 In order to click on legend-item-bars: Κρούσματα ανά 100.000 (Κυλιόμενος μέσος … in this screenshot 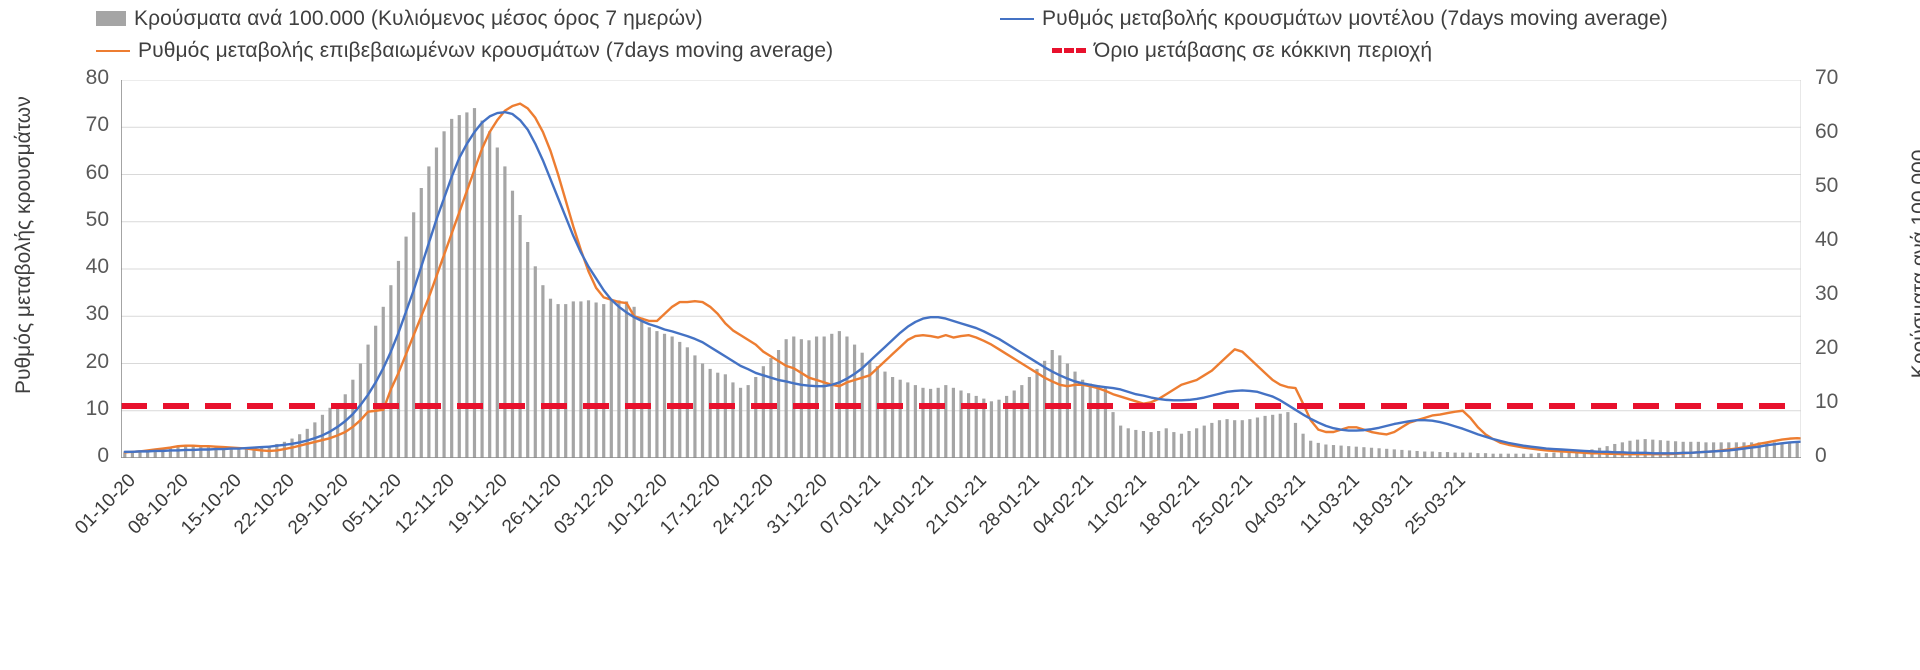, I will do `click(399, 18)`.